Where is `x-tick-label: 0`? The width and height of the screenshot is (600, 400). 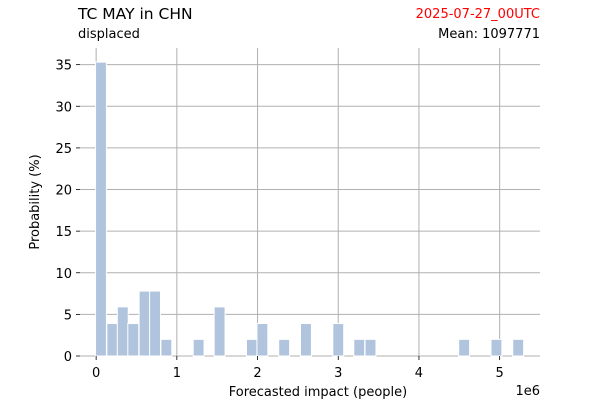
x-tick-label: 0 is located at coordinates (96, 373).